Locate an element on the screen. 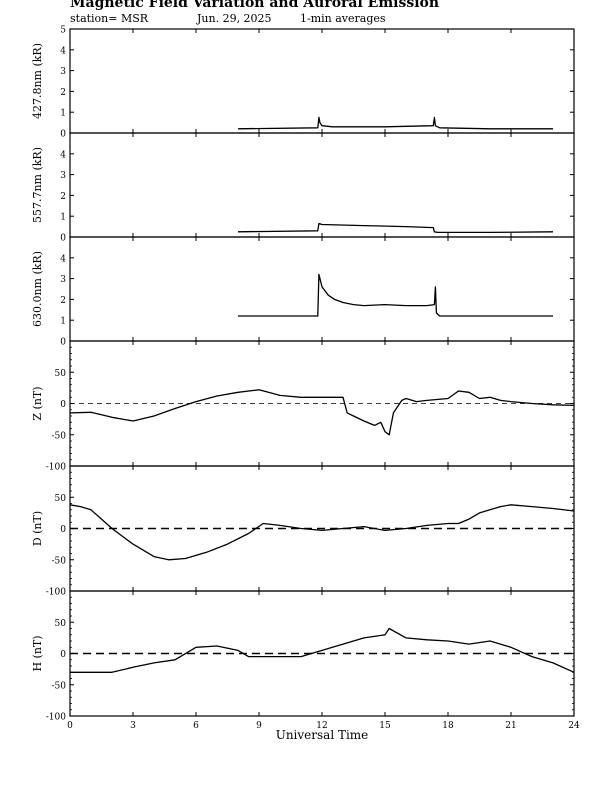 This screenshot has height=792, width=612. x-tick-label: 12 is located at coordinates (321, 726).